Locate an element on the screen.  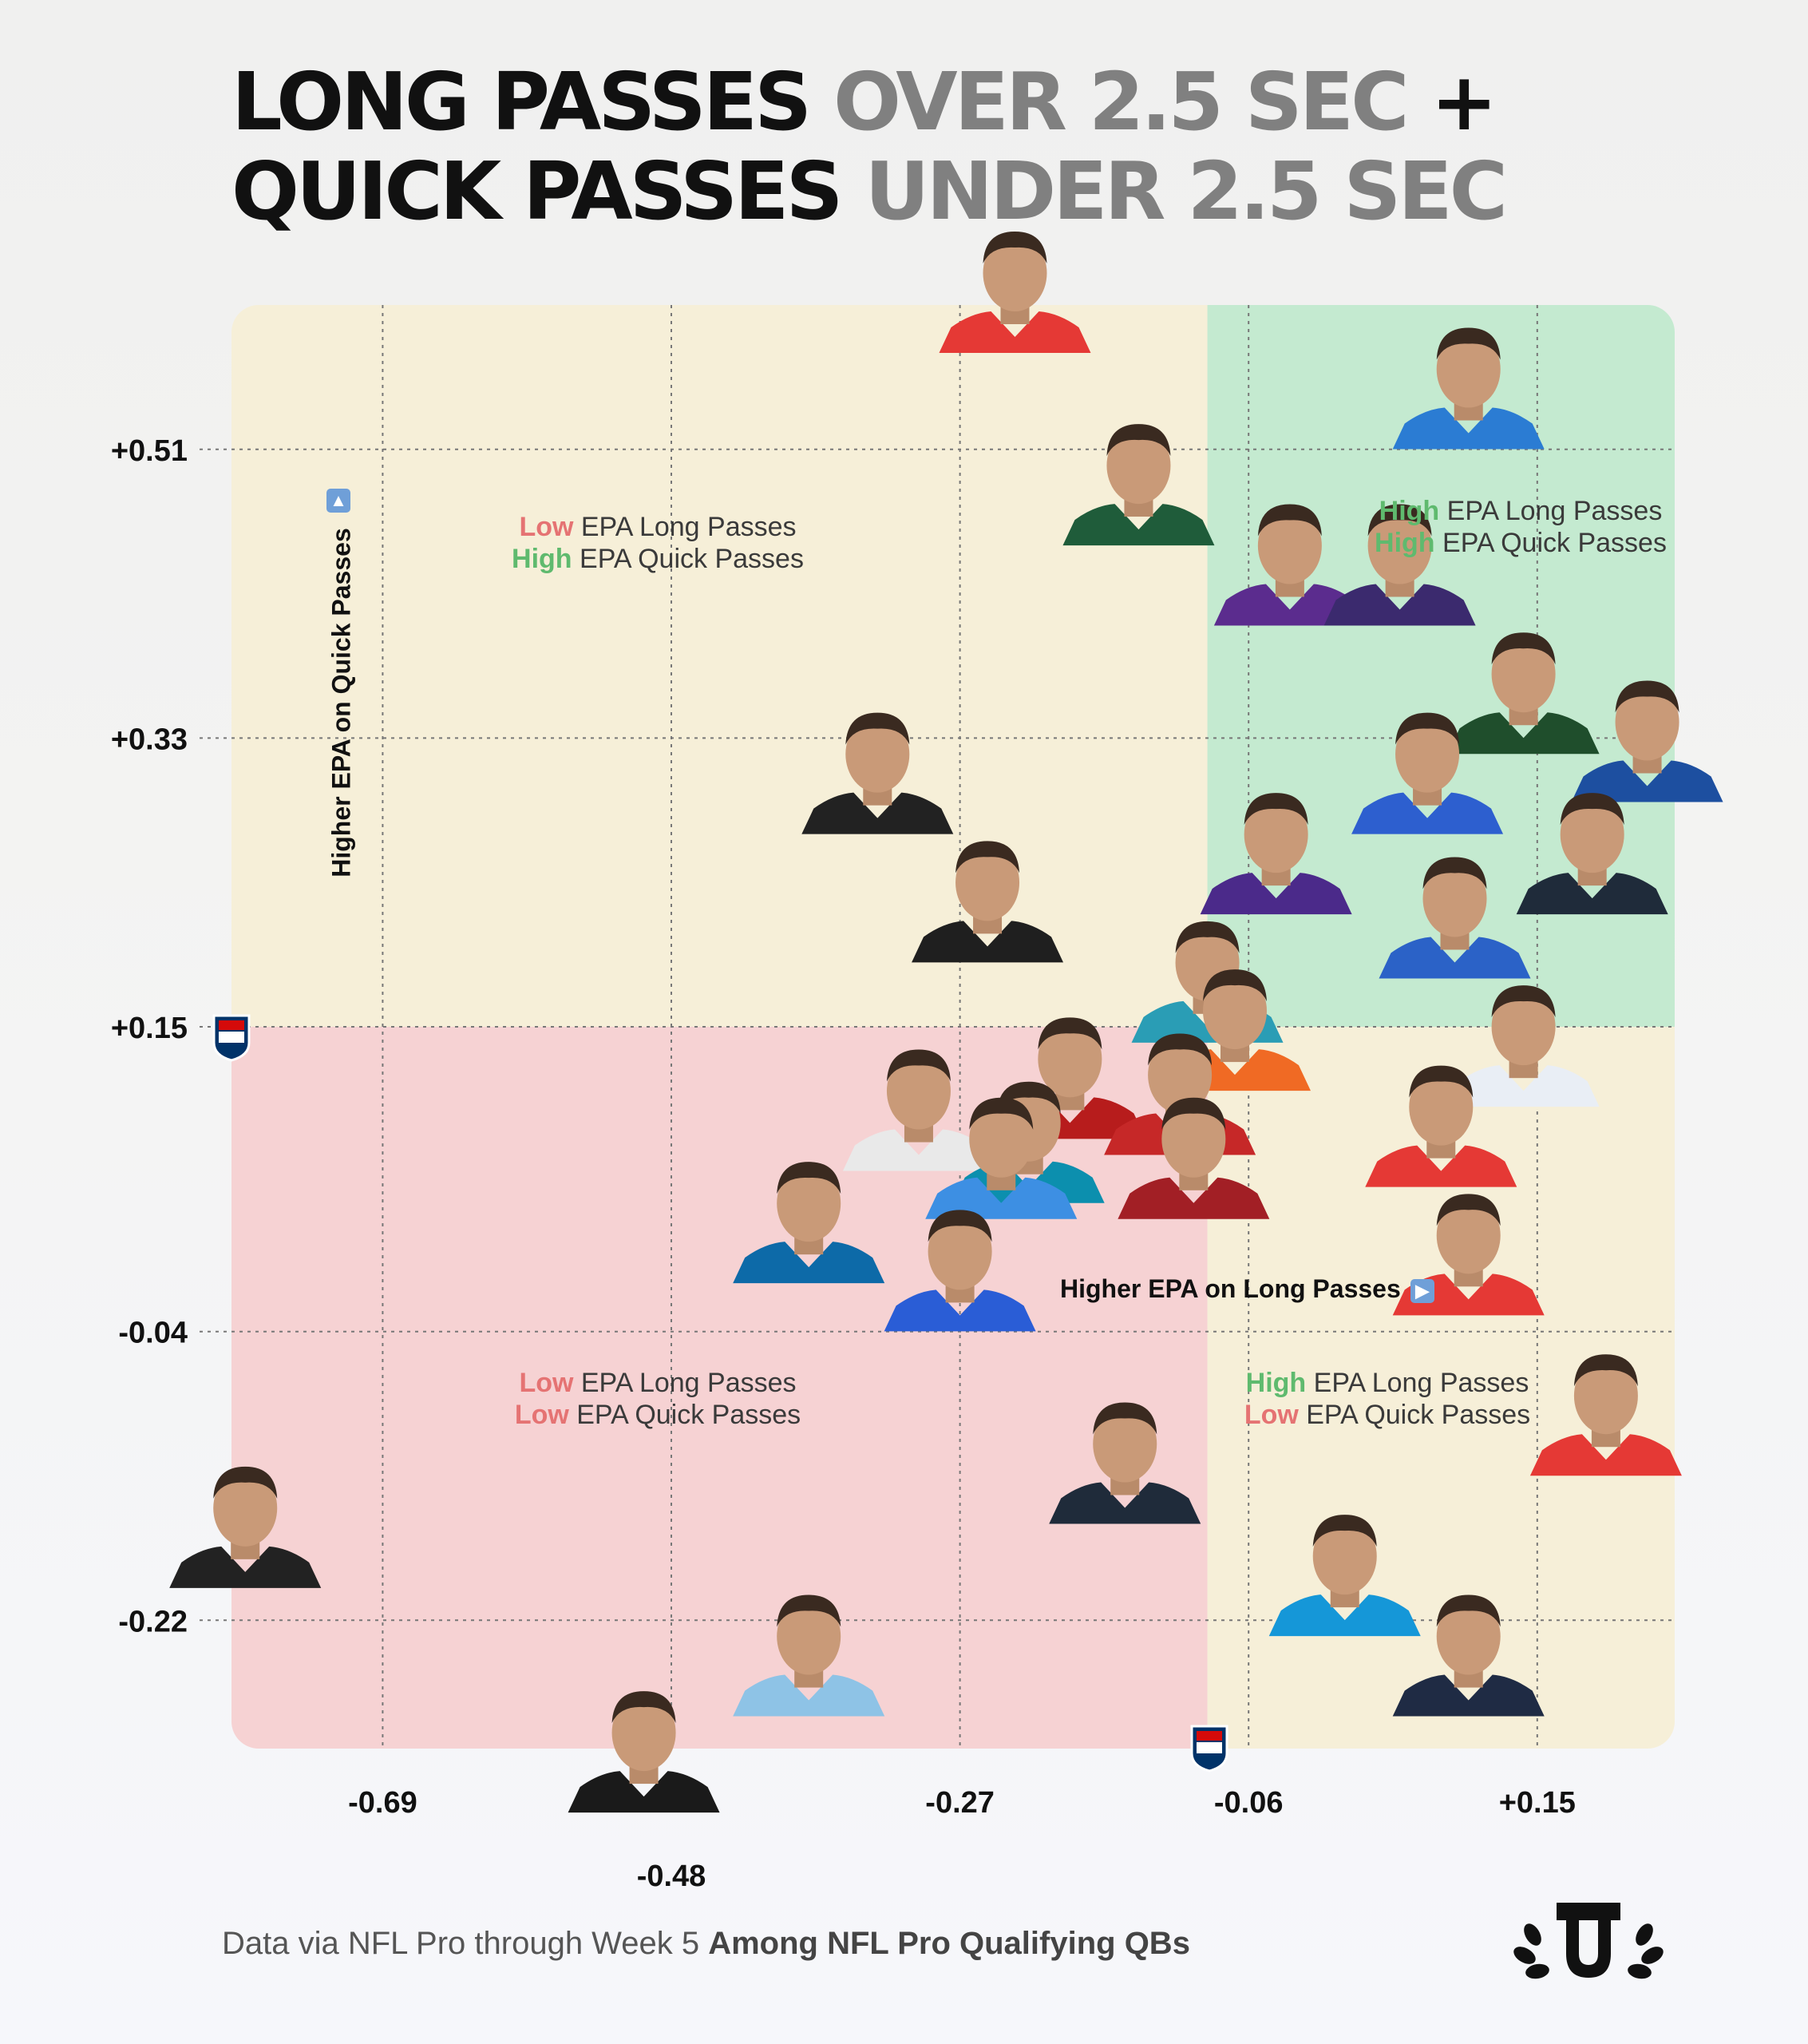
ql-tr-long-level: High is located at coordinates (1409, 511).